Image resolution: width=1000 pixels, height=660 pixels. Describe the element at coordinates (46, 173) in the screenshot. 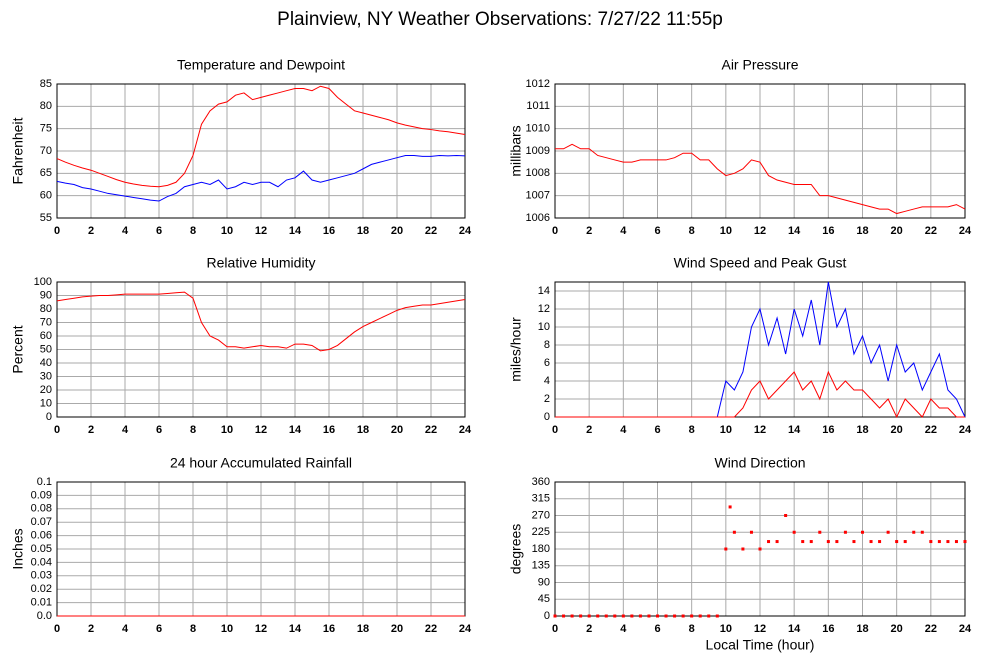

I see `y-tick-label: 65` at that location.